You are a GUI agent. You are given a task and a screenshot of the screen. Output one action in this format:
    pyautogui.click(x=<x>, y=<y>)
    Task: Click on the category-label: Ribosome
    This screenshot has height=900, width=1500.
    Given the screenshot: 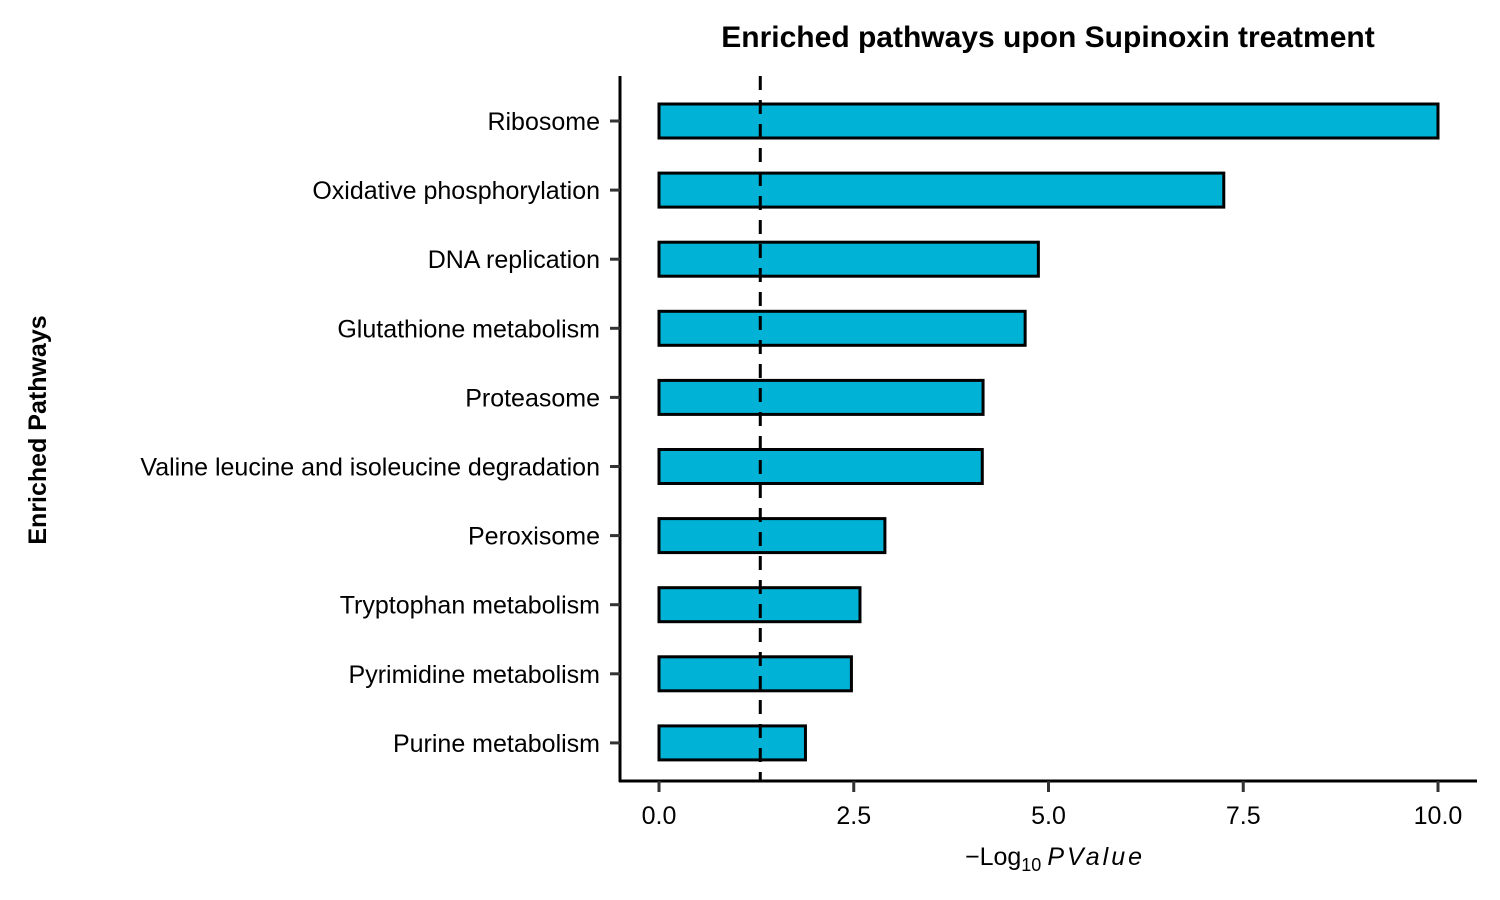 What is the action you would take?
    pyautogui.click(x=543, y=122)
    